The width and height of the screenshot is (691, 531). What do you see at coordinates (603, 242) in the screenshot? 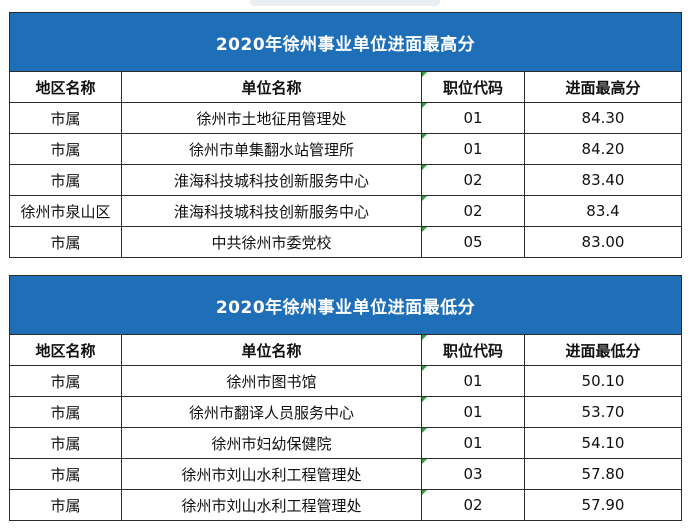
I see `cell-score: 83.00` at bounding box center [603, 242].